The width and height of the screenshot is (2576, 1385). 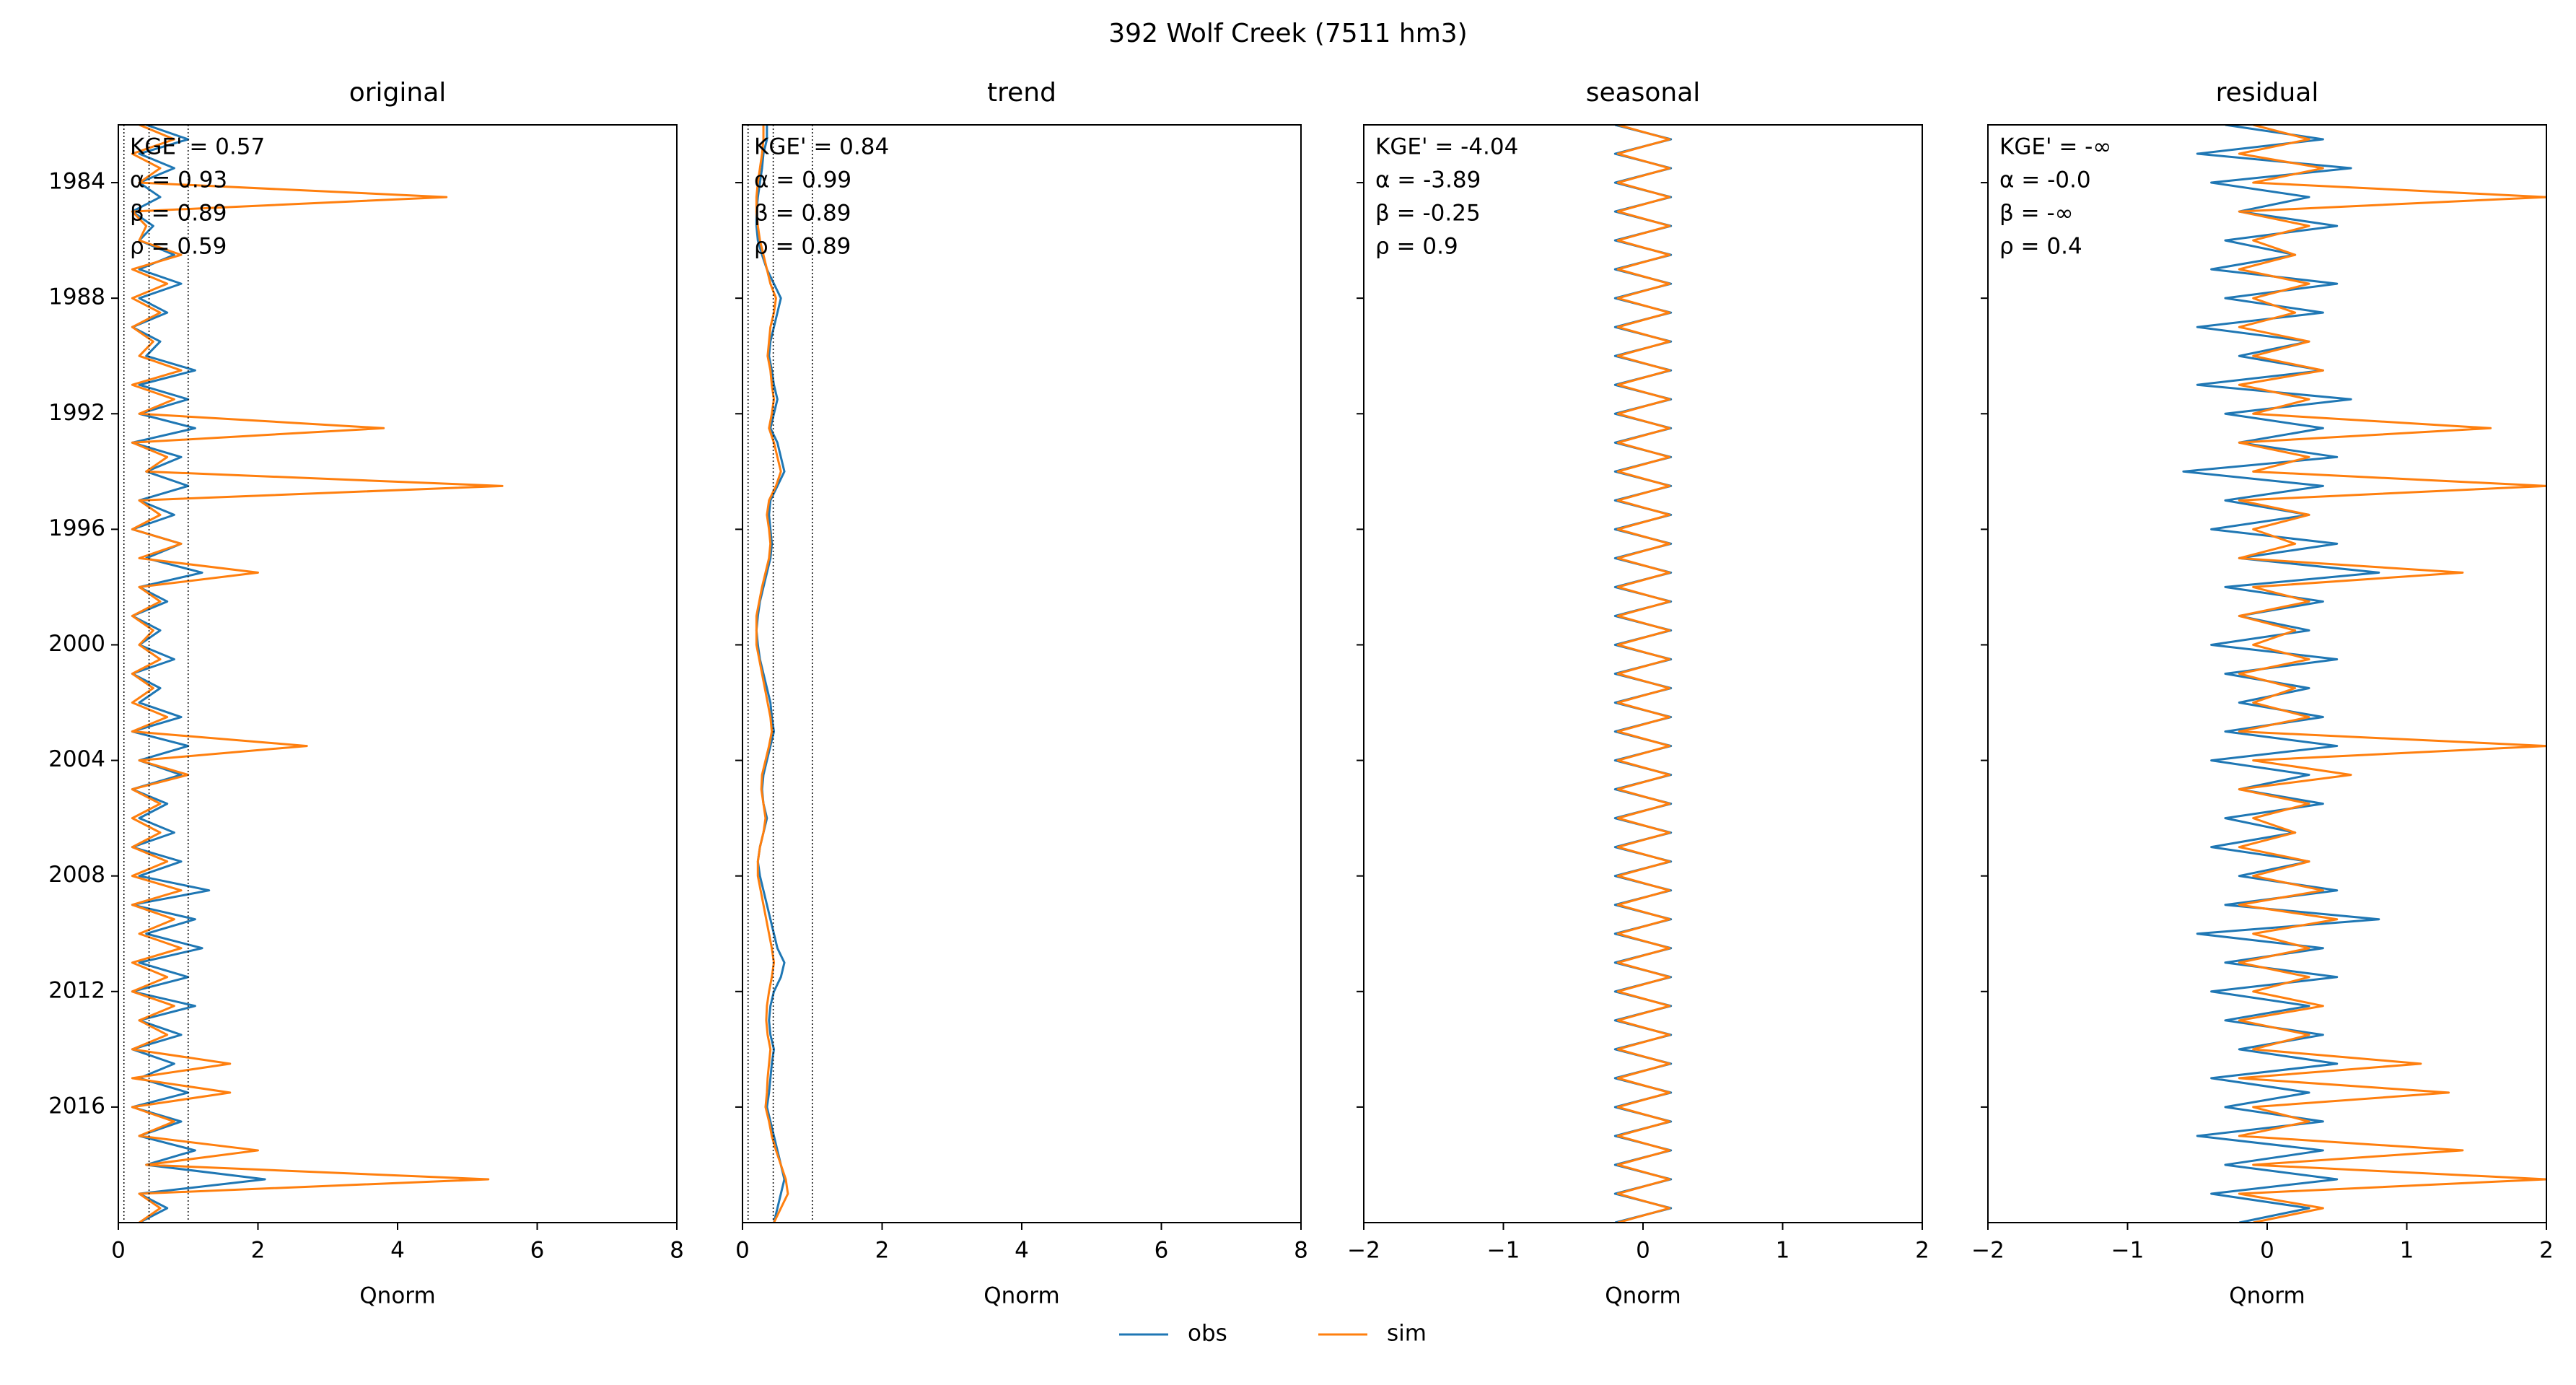 I want to click on annotation: KGE' = 0.57, so click(x=198, y=147).